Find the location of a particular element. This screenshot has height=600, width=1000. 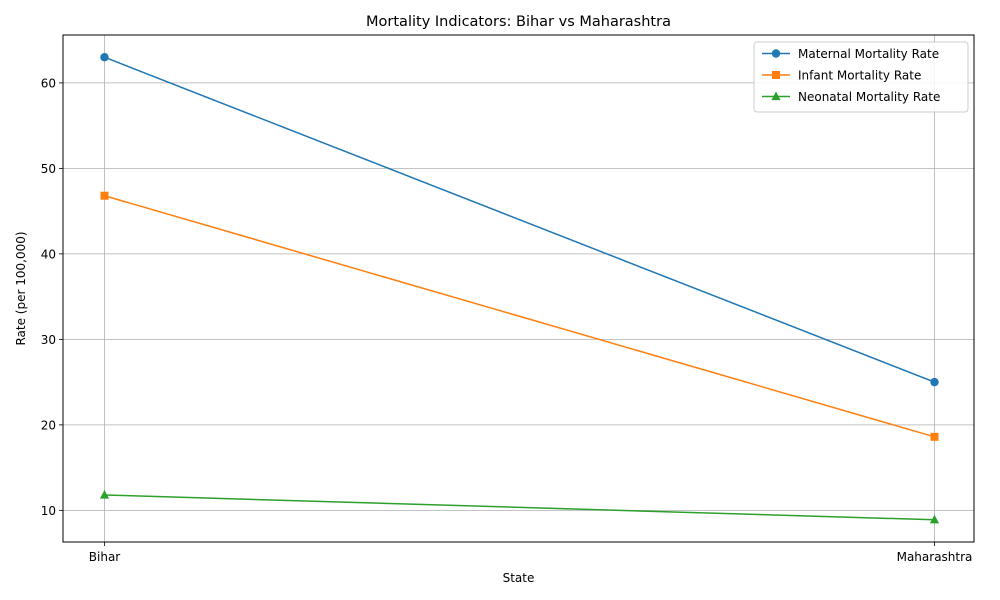

y-axis-ticks: 10 20 30 40 50 60 is located at coordinates (52, 297).